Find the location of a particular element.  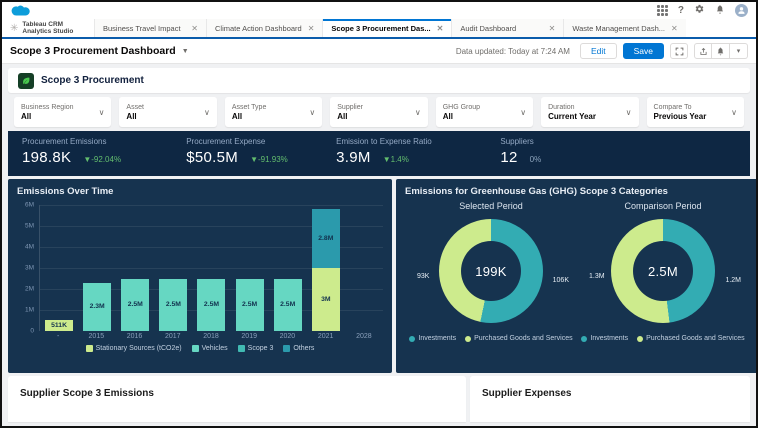

kpi-value-row: $50.5M ▼-91.93% is located at coordinates (261, 157).